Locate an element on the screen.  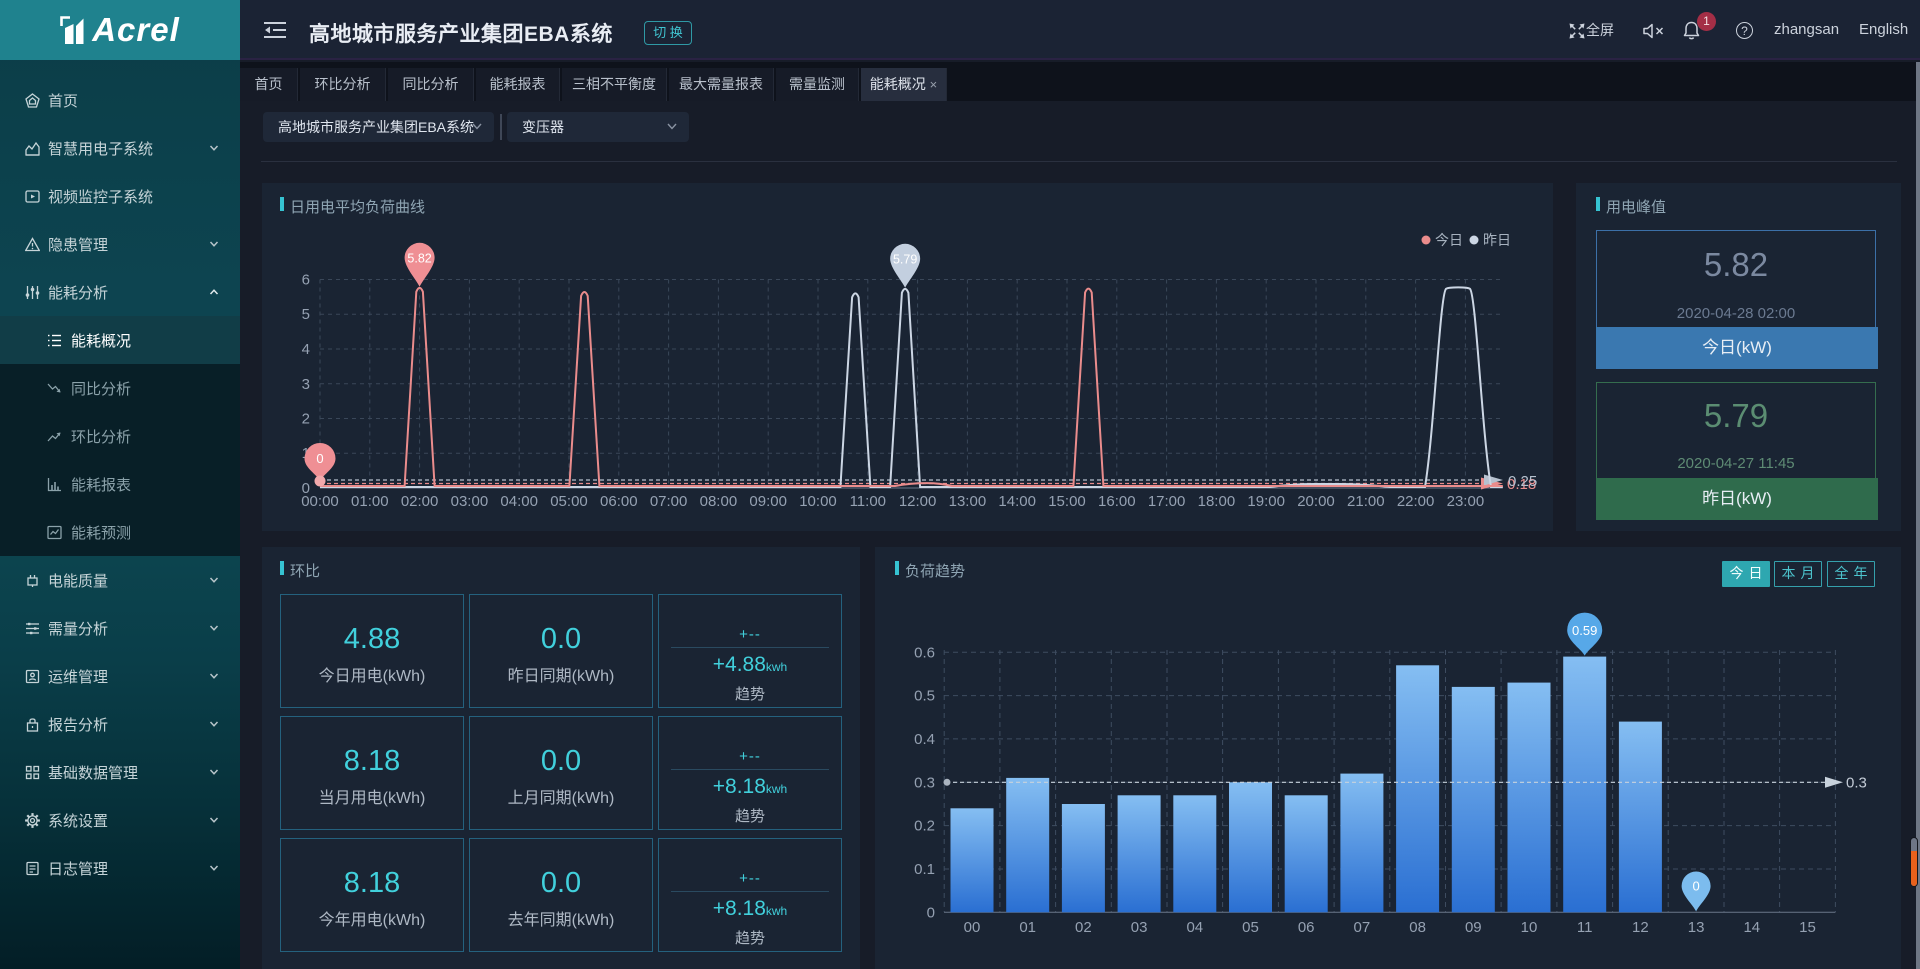
svg-text: 5.82 is located at coordinates (419, 258).